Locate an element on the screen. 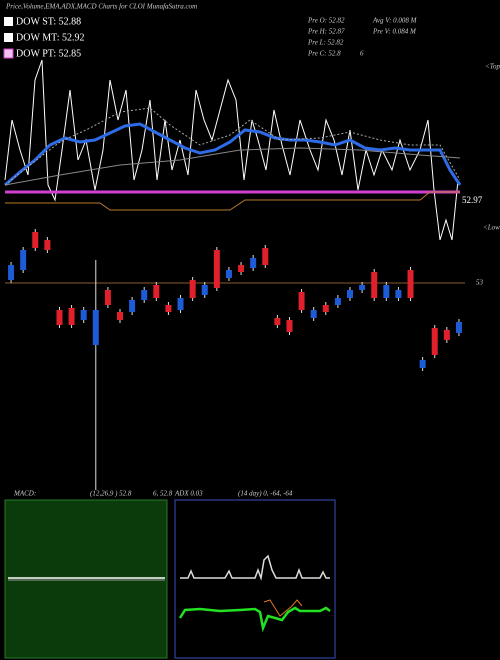 The width and height of the screenshot is (500, 660). pre-close-tail: 6 is located at coordinates (362, 54).